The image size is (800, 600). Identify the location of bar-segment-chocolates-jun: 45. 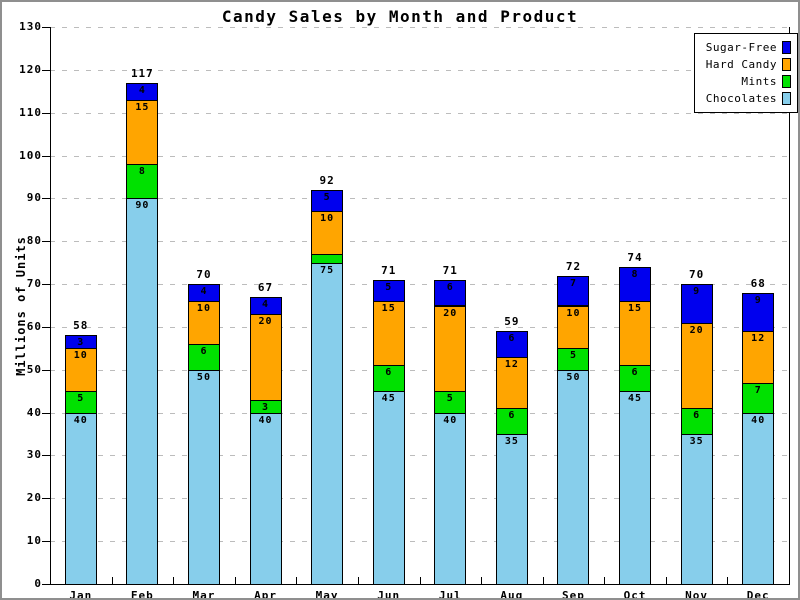
(388, 488).